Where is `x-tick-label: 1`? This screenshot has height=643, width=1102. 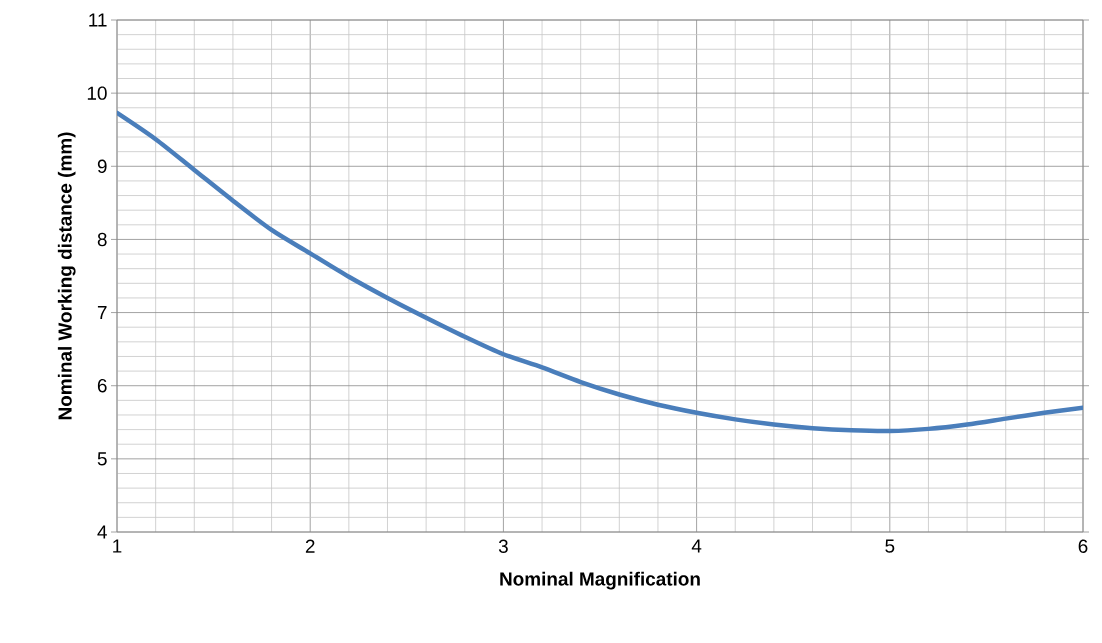
x-tick-label: 1 is located at coordinates (117, 546).